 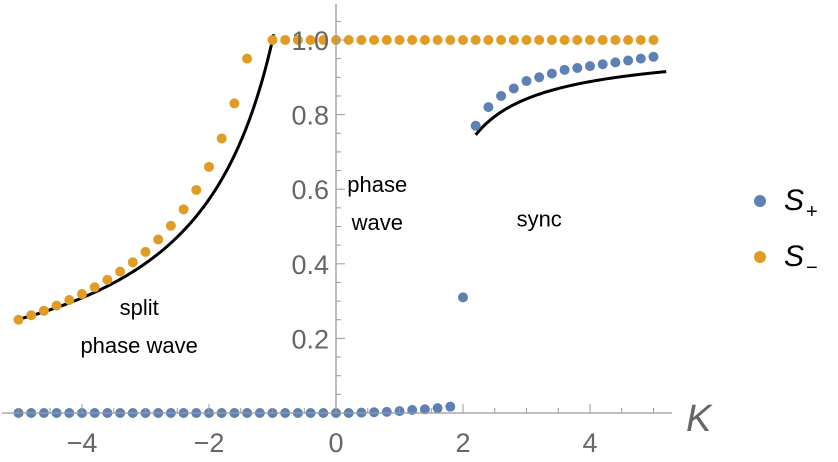 What do you see at coordinates (310, 190) in the screenshot?
I see `y-tick-label: 0.6` at bounding box center [310, 190].